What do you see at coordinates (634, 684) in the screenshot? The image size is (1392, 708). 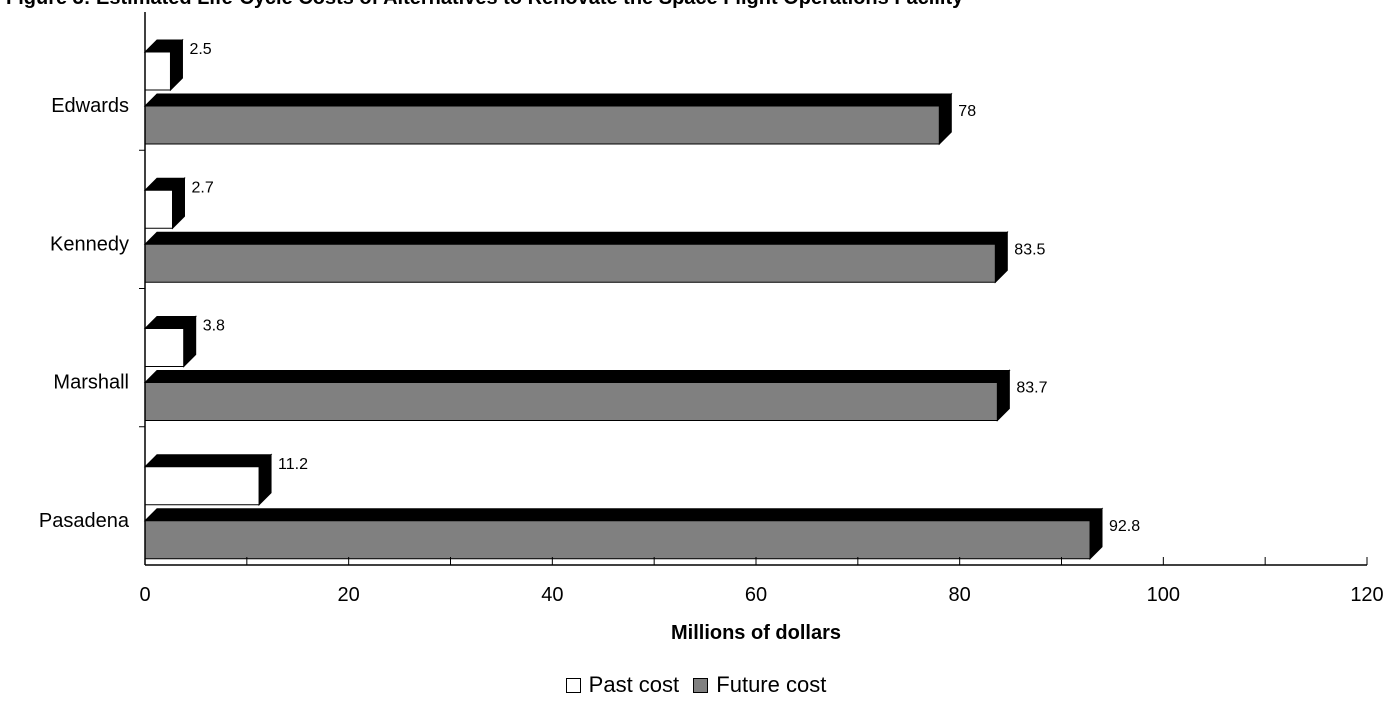 I see `legend-label-past: Past cost` at bounding box center [634, 684].